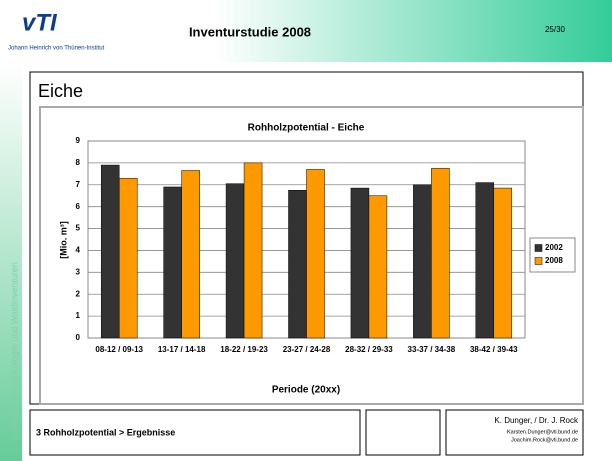  I want to click on y-tick-label: 6, so click(78, 206).